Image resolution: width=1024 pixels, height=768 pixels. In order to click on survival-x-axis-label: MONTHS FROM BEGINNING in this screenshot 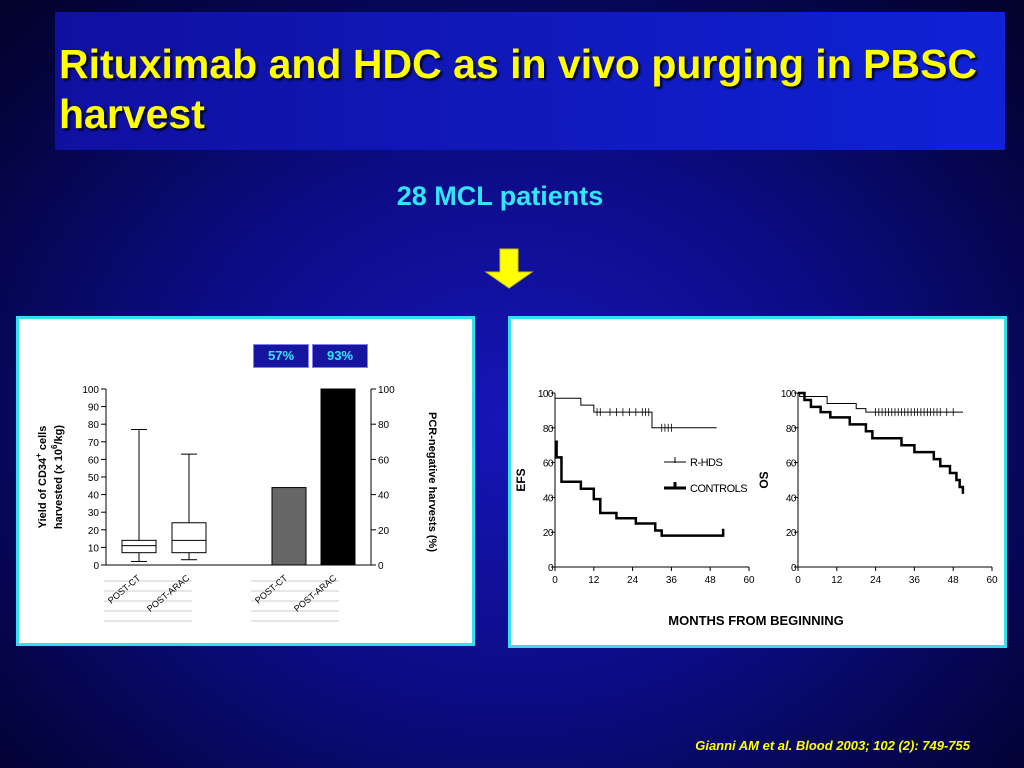, I will do `click(756, 620)`.